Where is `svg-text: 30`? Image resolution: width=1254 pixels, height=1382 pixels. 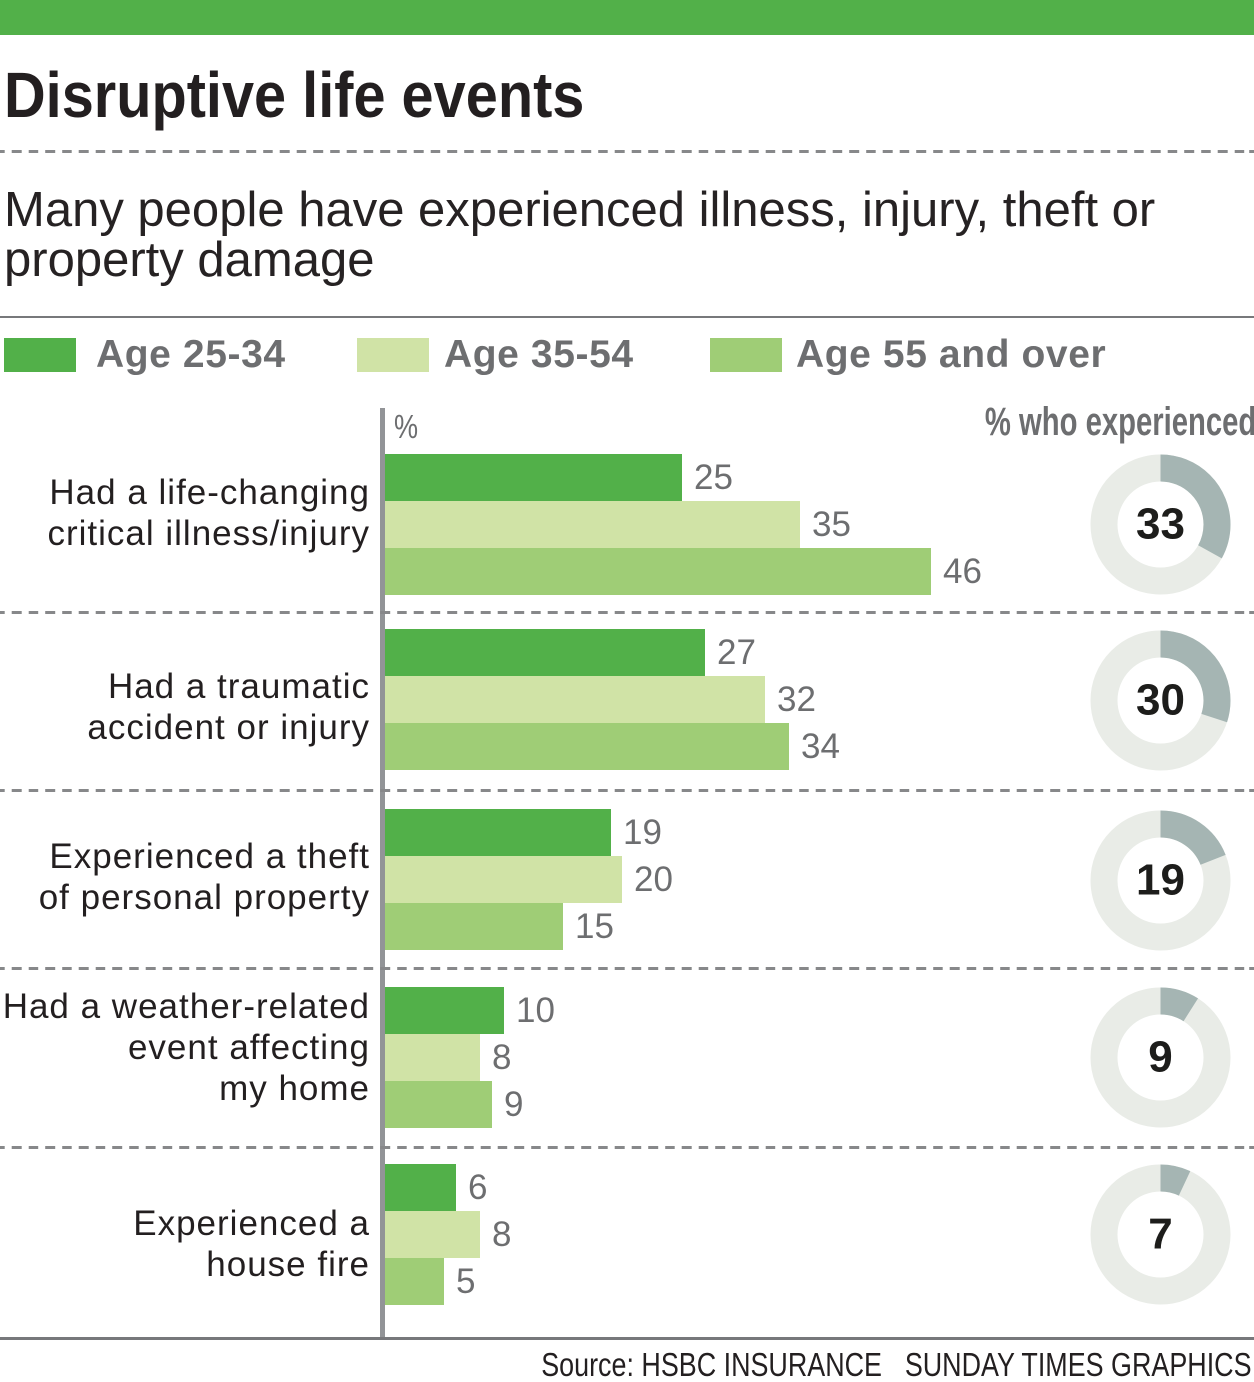
svg-text: 30 is located at coordinates (1160, 700).